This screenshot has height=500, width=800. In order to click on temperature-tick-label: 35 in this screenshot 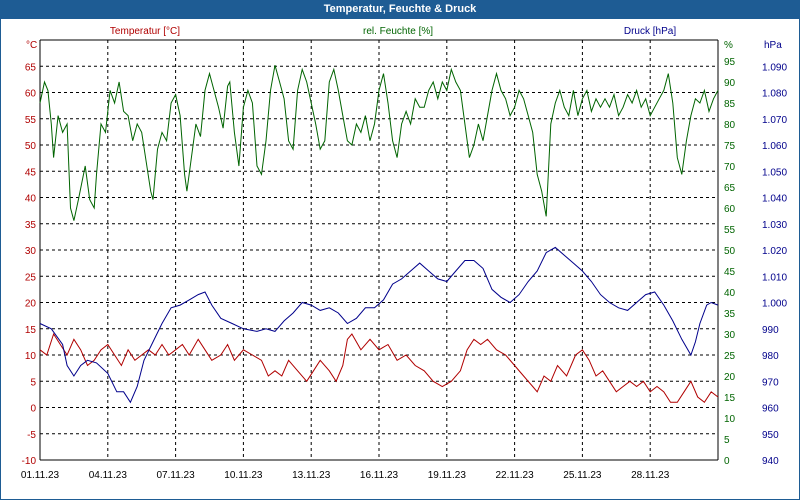, I will do `click(31, 225)`.